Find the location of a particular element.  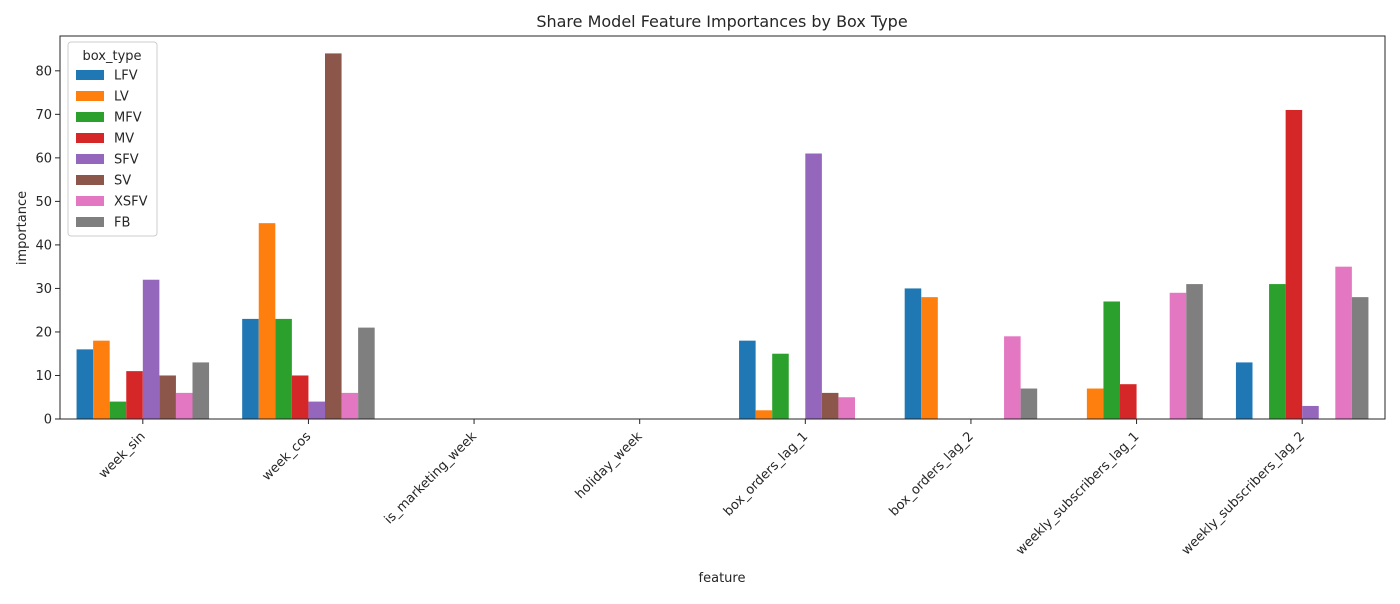

x-tick-label: week_sin is located at coordinates (122, 455).